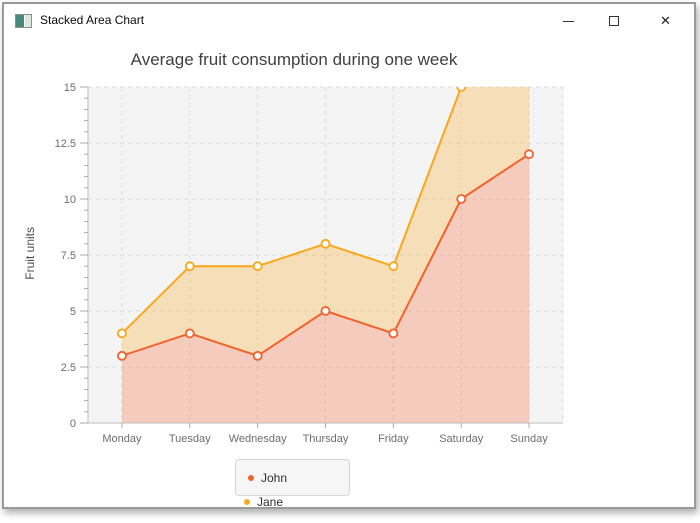 The height and width of the screenshot is (523, 700). What do you see at coordinates (529, 439) in the screenshot?
I see `x-tick-label: Sunday` at bounding box center [529, 439].